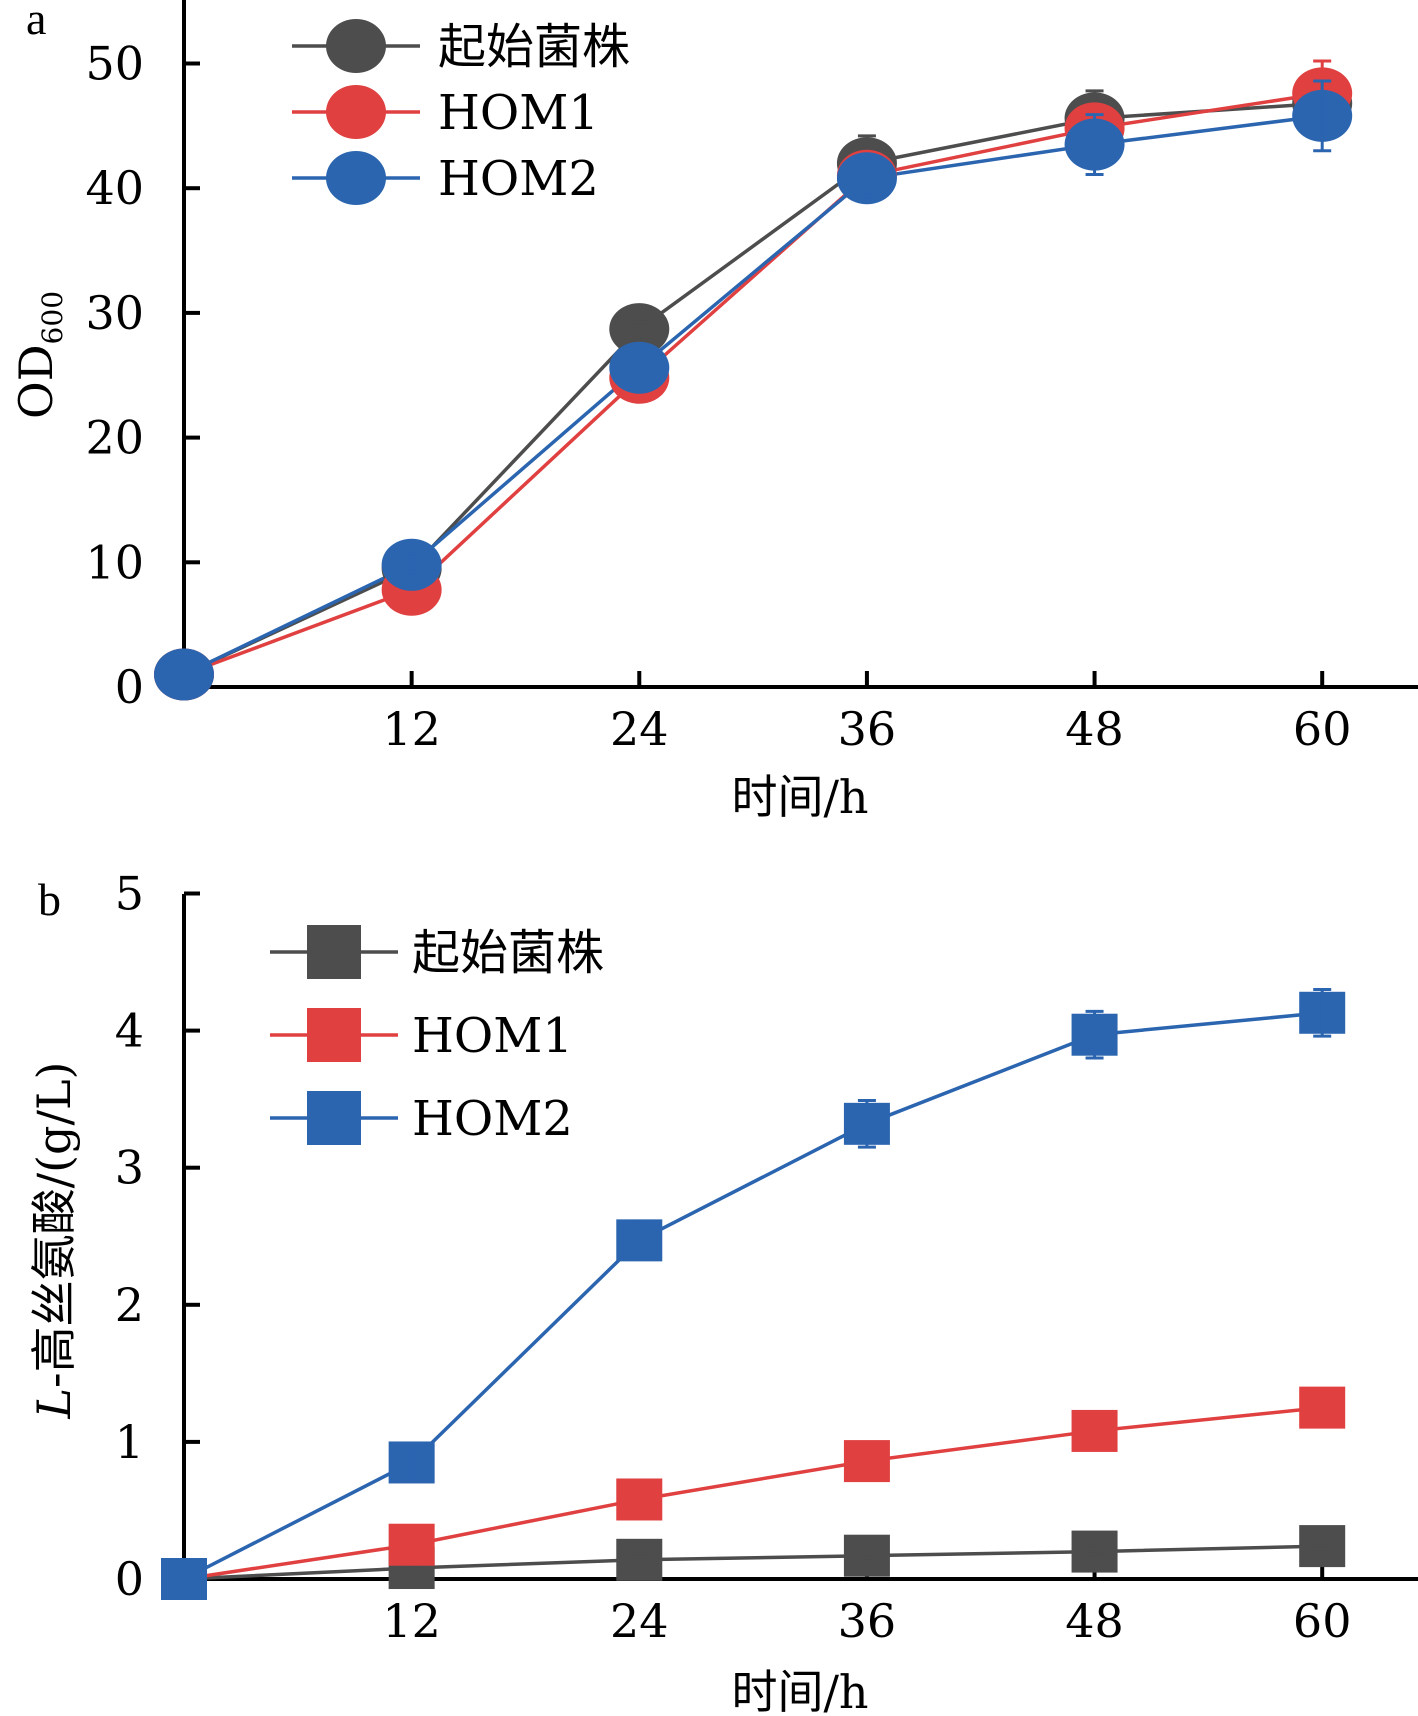 Image resolution: width=1418 pixels, height=1716 pixels. I want to click on panel-b-xtick-label: 60, so click(1322, 1621).